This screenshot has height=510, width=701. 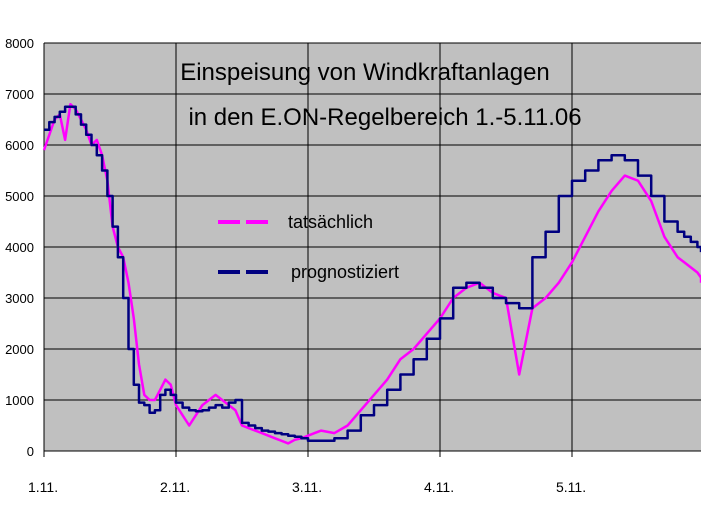 I want to click on y-tick-label: 6000, so click(x=19, y=145).